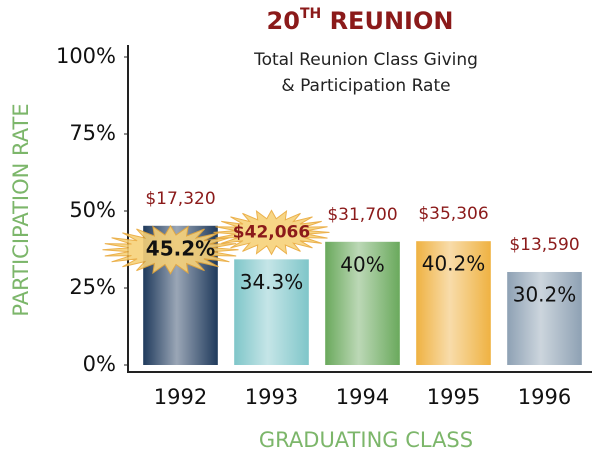 The width and height of the screenshot is (600, 467). What do you see at coordinates (453, 397) in the screenshot?
I see `x-tick-label: 1995` at bounding box center [453, 397].